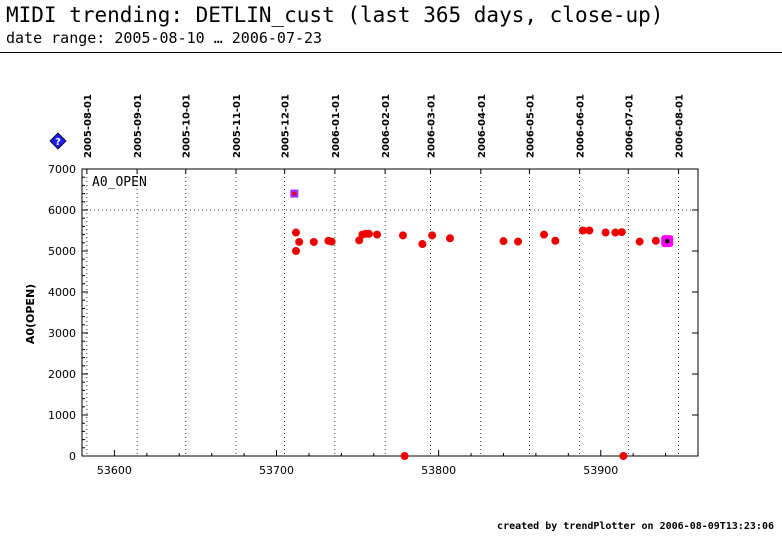 The image size is (782, 542). Describe the element at coordinates (119, 182) in the screenshot. I see `plot-series-label: A0_OPEN` at that location.